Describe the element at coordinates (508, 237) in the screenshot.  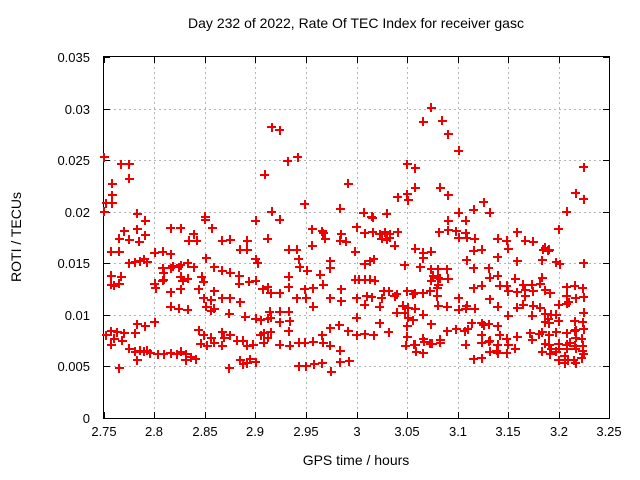
I see `x-gridline` at that location.